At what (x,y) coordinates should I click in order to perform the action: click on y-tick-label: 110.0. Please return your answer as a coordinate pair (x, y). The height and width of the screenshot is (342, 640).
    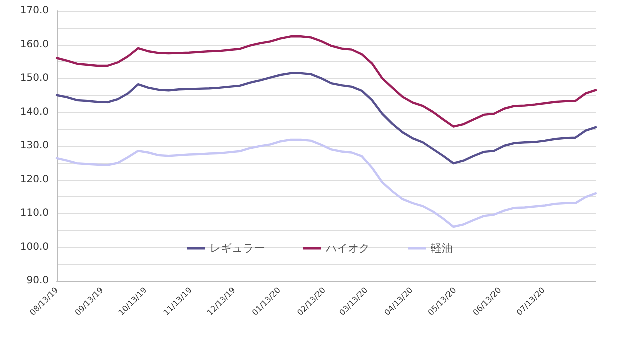
    Looking at the image, I should click on (34, 213).